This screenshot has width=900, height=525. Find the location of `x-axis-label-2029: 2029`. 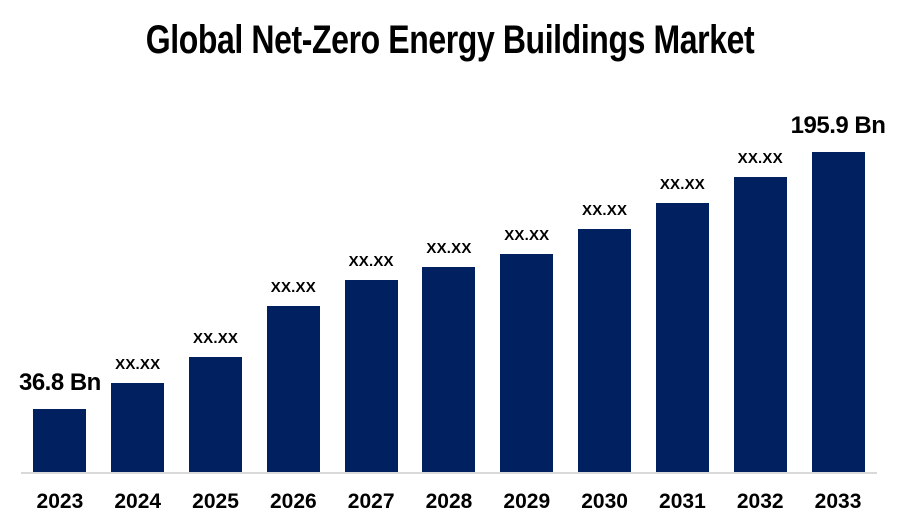

x-axis-label-2029: 2029 is located at coordinates (527, 501).